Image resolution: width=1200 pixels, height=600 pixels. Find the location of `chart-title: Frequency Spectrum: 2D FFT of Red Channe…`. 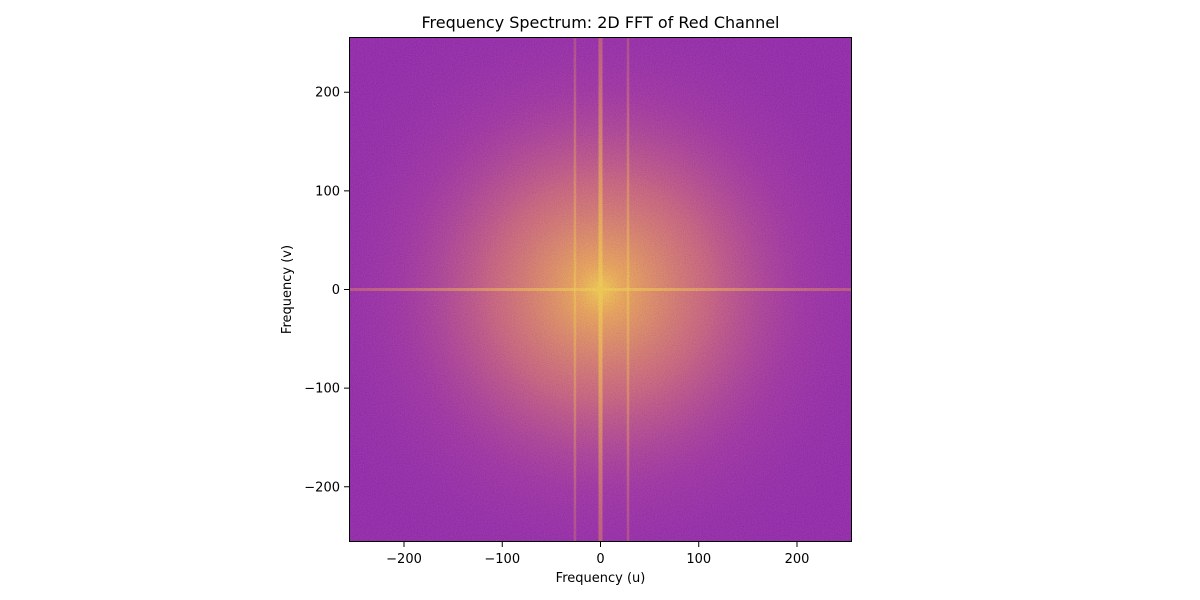

chart-title: Frequency Spectrum: 2D FFT of Red Channe… is located at coordinates (601, 22).